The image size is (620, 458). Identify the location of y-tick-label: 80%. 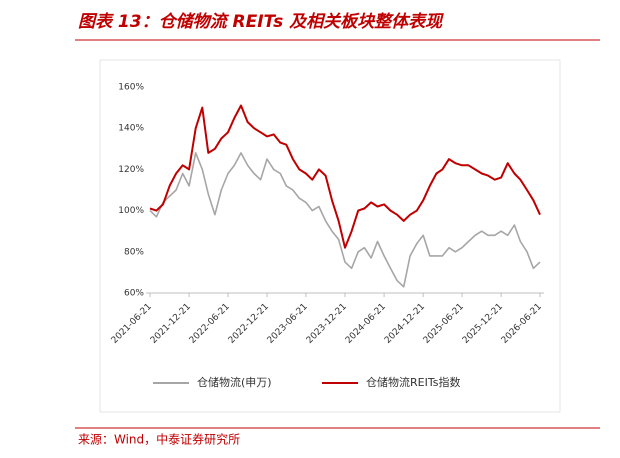
(134, 252).